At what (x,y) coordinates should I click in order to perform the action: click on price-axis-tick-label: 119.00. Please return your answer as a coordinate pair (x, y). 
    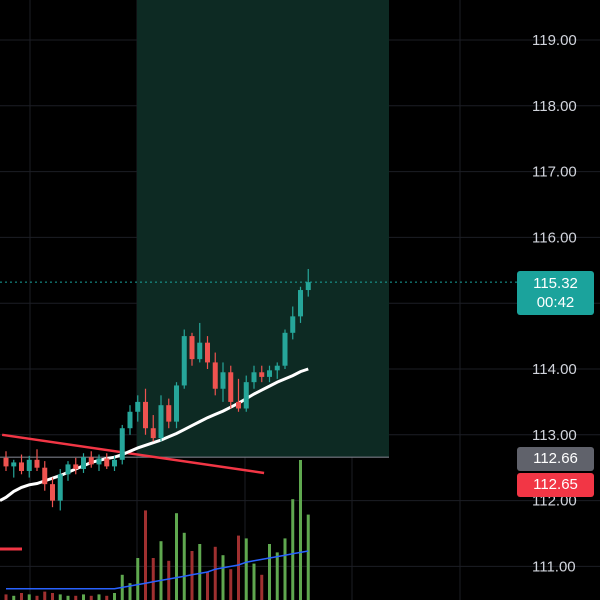
    Looking at the image, I should click on (554, 40).